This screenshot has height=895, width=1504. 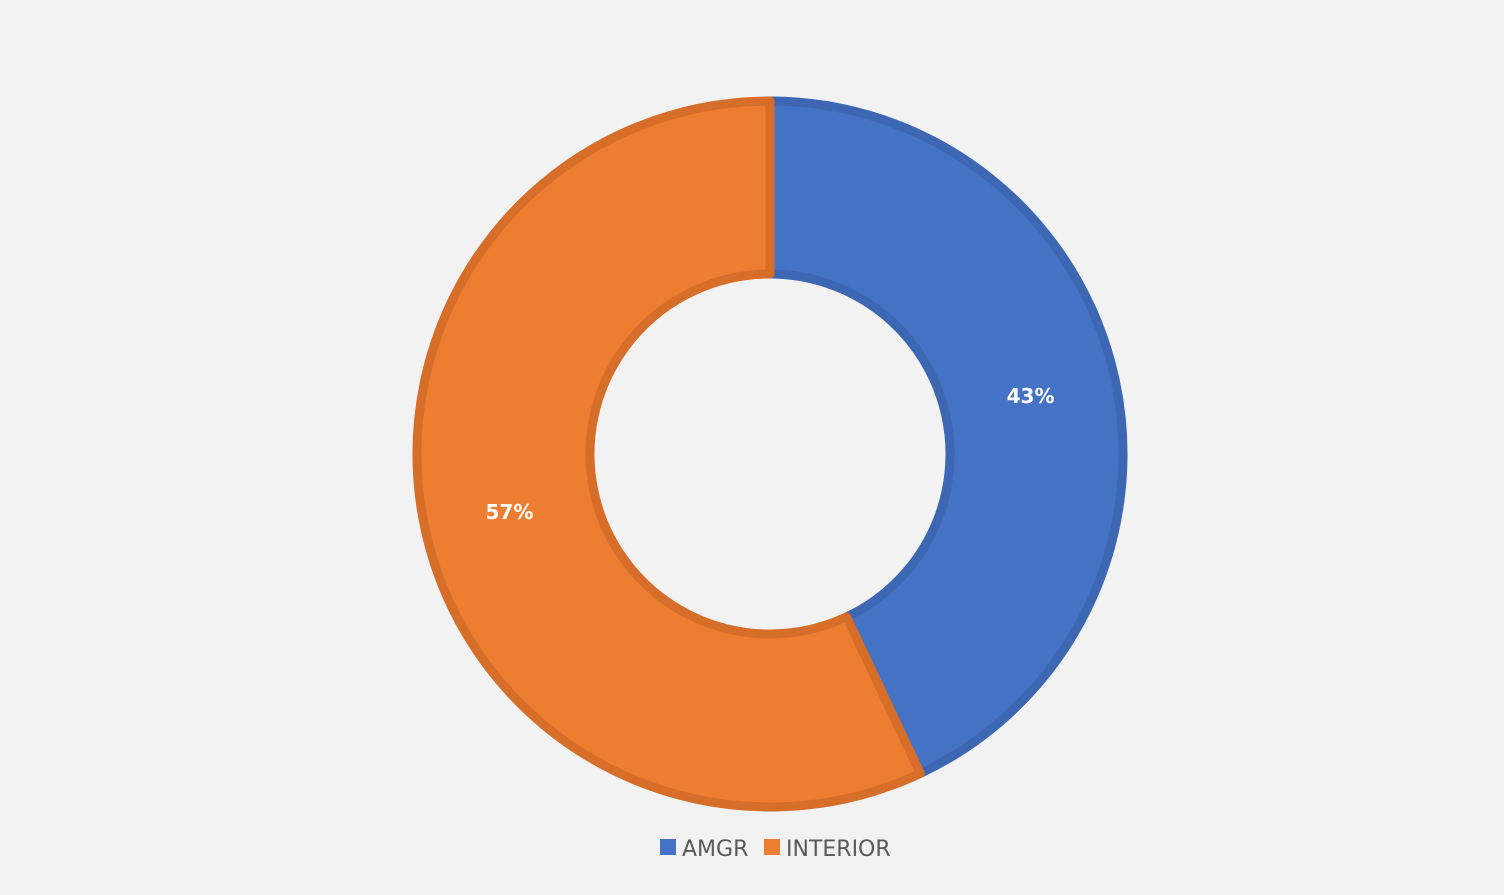 I want to click on legend-label: INTERIOR, so click(x=838, y=849).